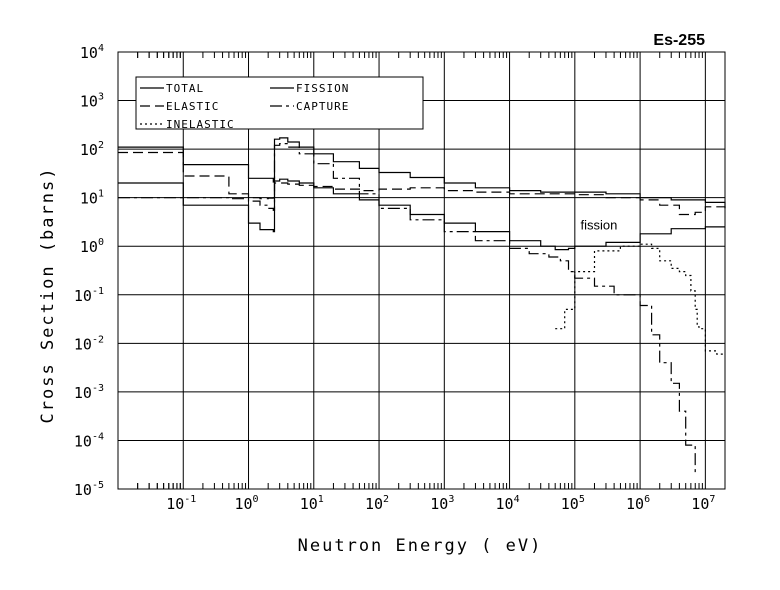  Describe the element at coordinates (89, 343) in the screenshot. I see `y-tick-label-3: 10⁻²` at that location.